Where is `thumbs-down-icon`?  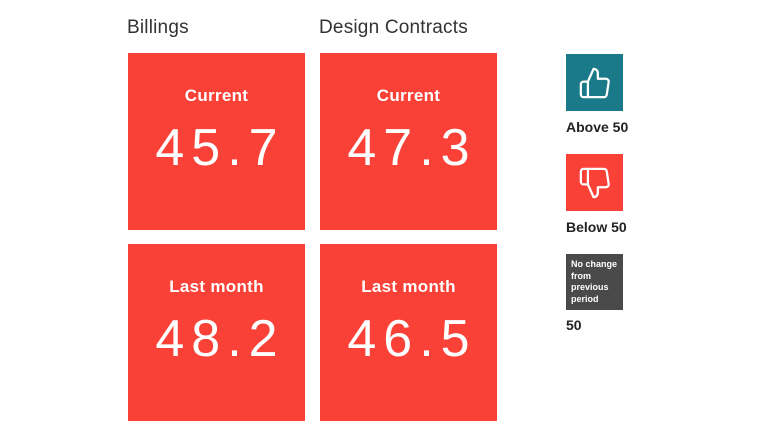 thumbs-down-icon is located at coordinates (595, 183).